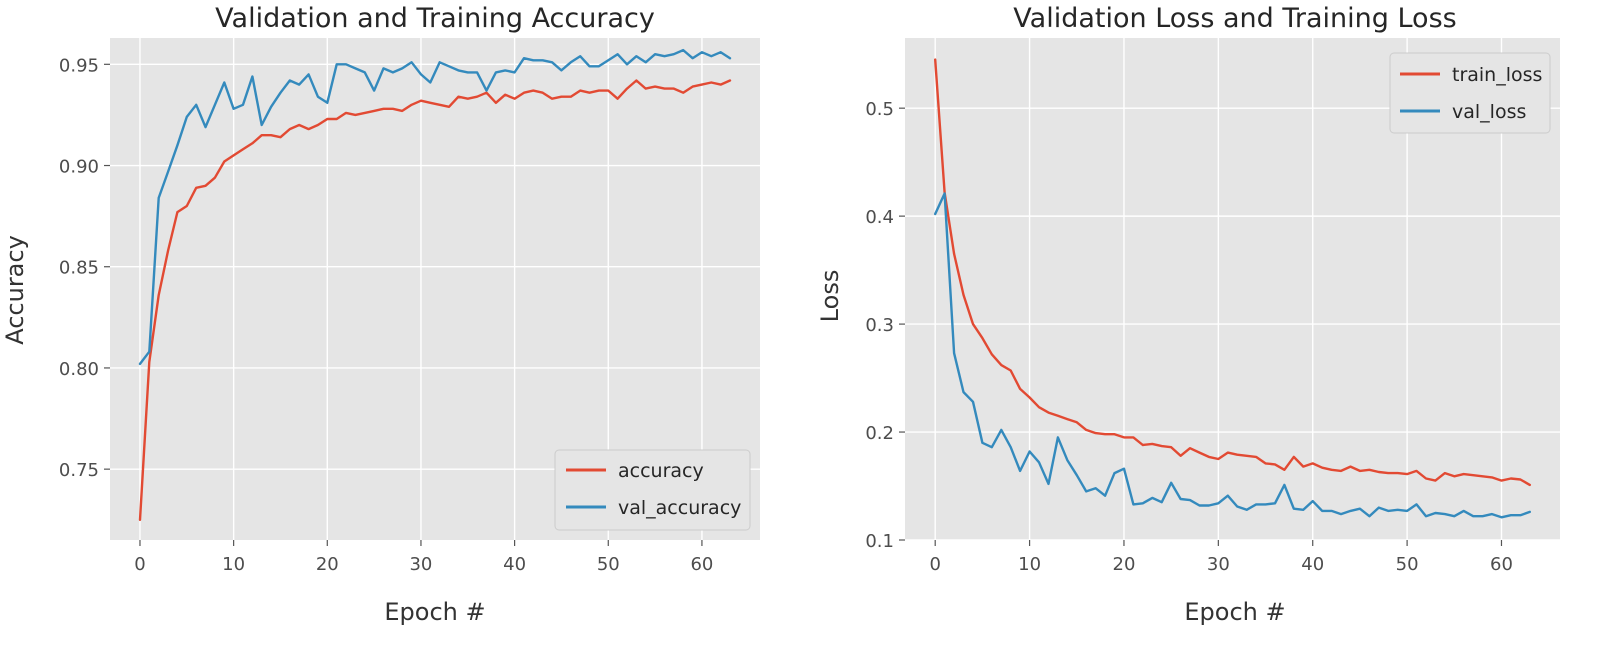 This screenshot has width=1605, height=648. Describe the element at coordinates (1218, 564) in the screenshot. I see `loss-x-tick-label: 30` at that location.